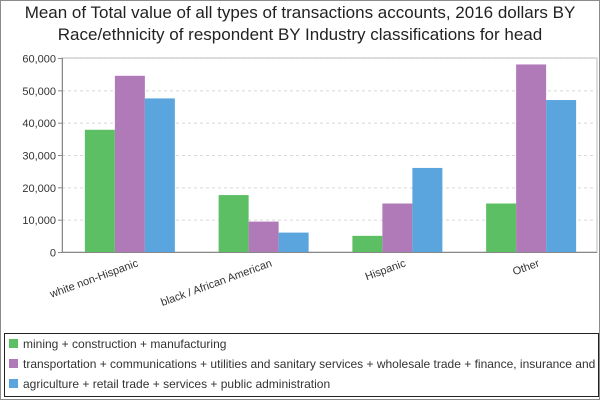 The image size is (600, 400). I want to click on legend-item-mining: mining + construction + manufacturing, so click(117, 344).